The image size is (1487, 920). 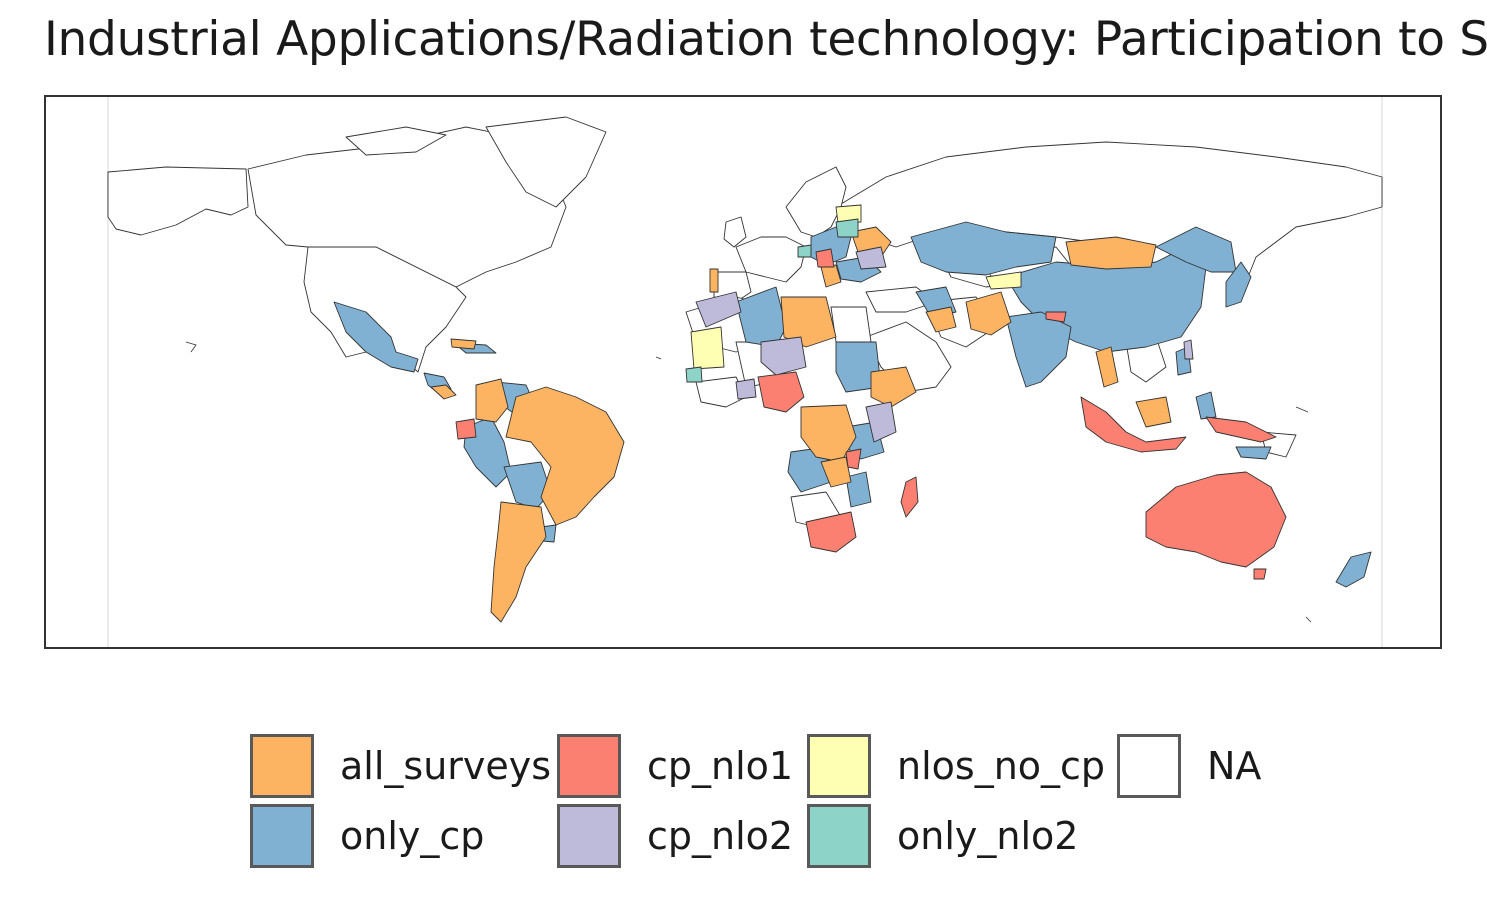 What do you see at coordinates (988, 836) in the screenshot?
I see `legend-label-only-nlo2: only_nlo2` at bounding box center [988, 836].